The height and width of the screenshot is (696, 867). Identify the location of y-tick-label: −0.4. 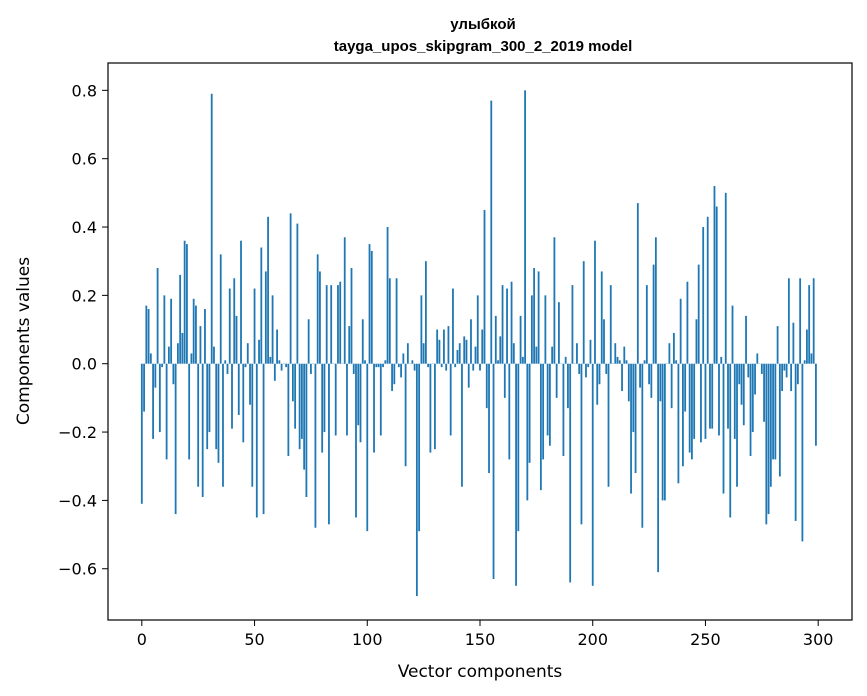
(77, 500).